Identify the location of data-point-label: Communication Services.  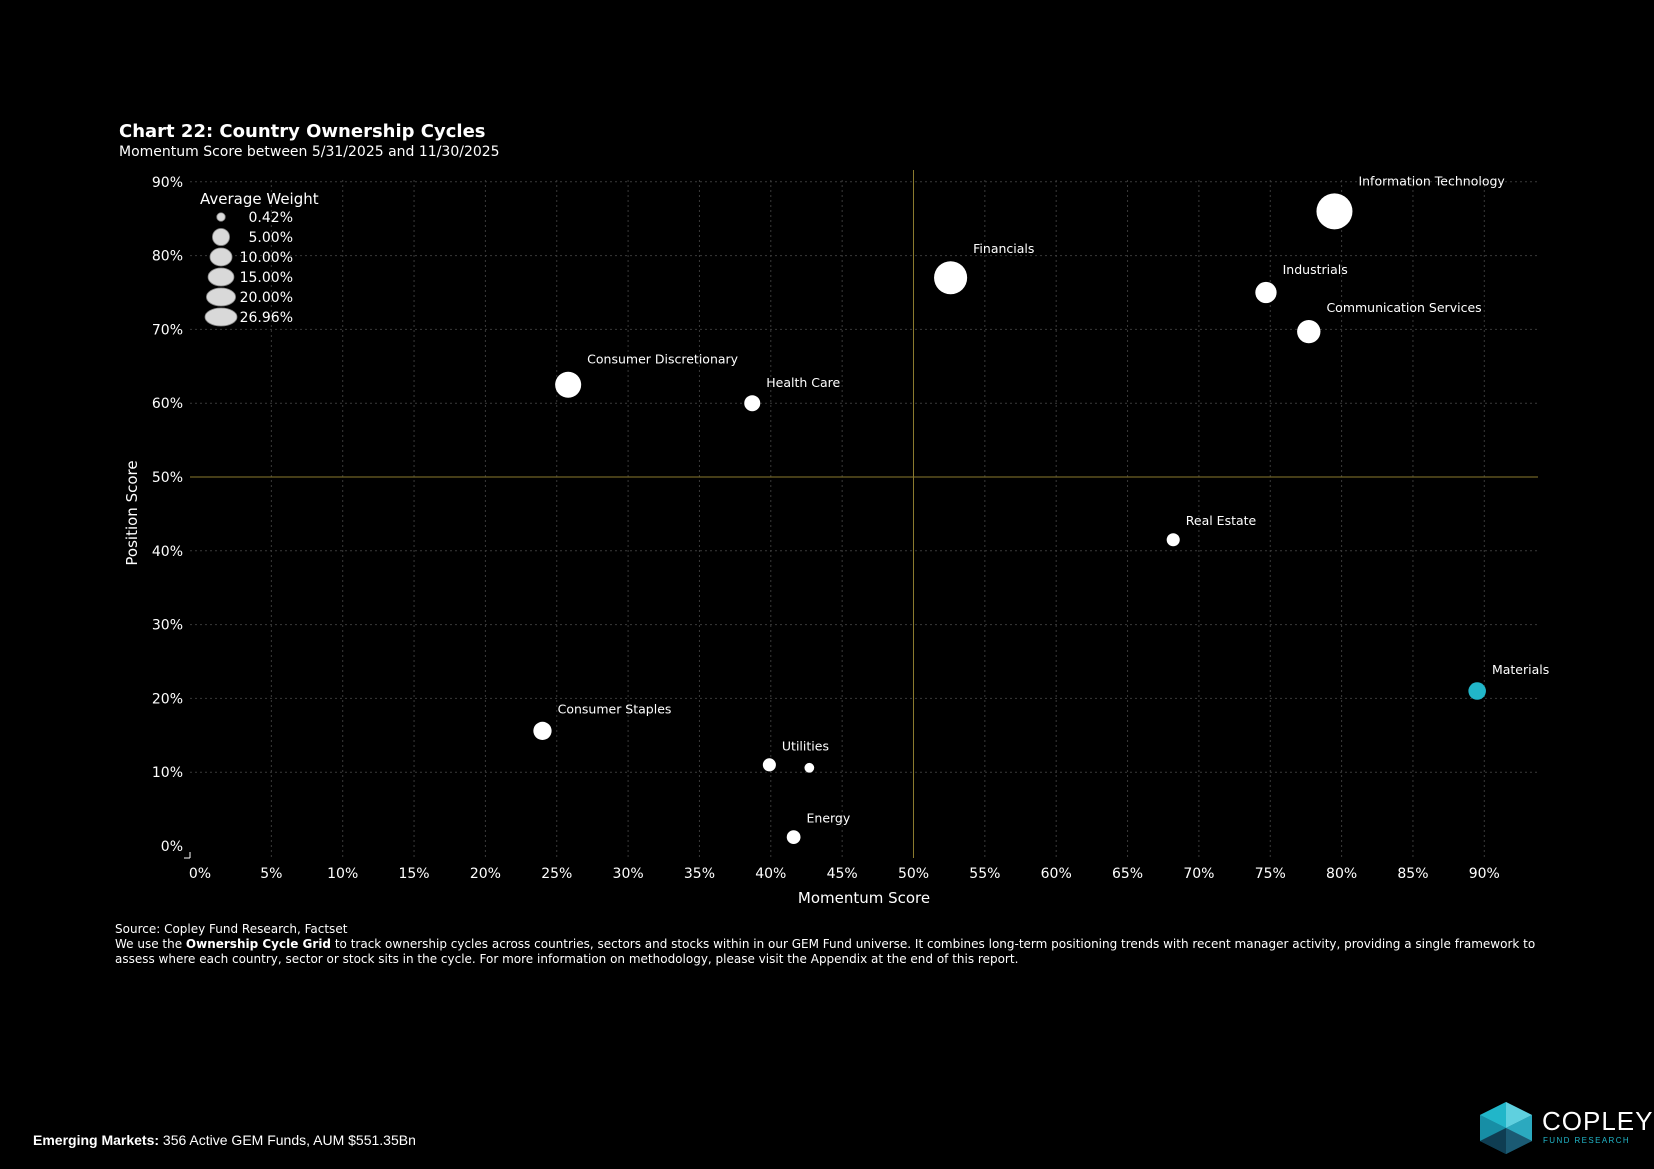
(1403, 307).